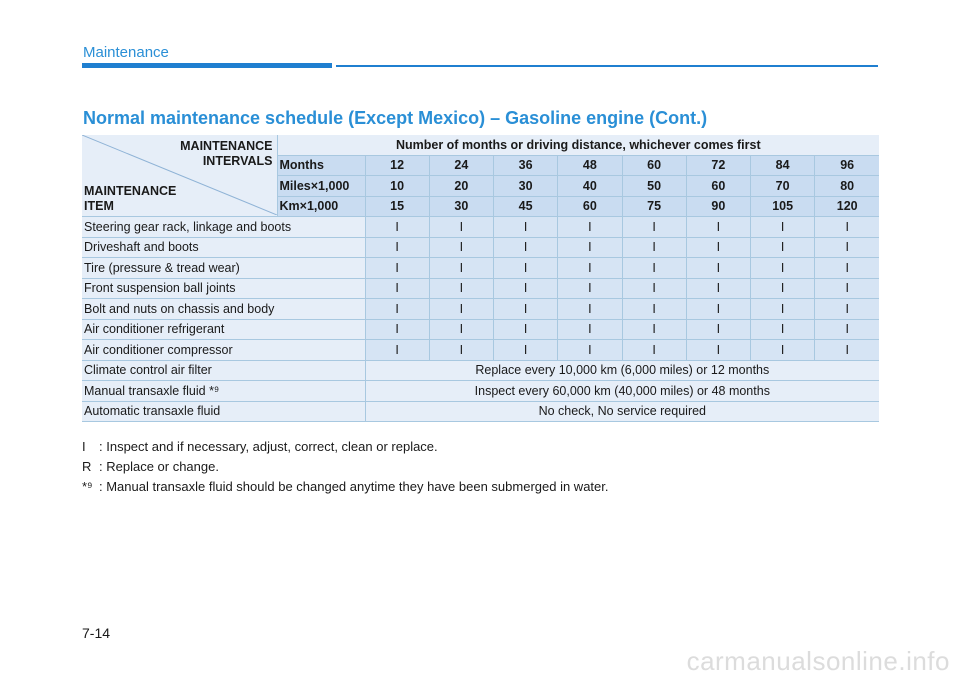 Image resolution: width=960 pixels, height=688 pixels. What do you see at coordinates (223, 411) in the screenshot?
I see `item-name: Automatic transaxle fluid` at bounding box center [223, 411].